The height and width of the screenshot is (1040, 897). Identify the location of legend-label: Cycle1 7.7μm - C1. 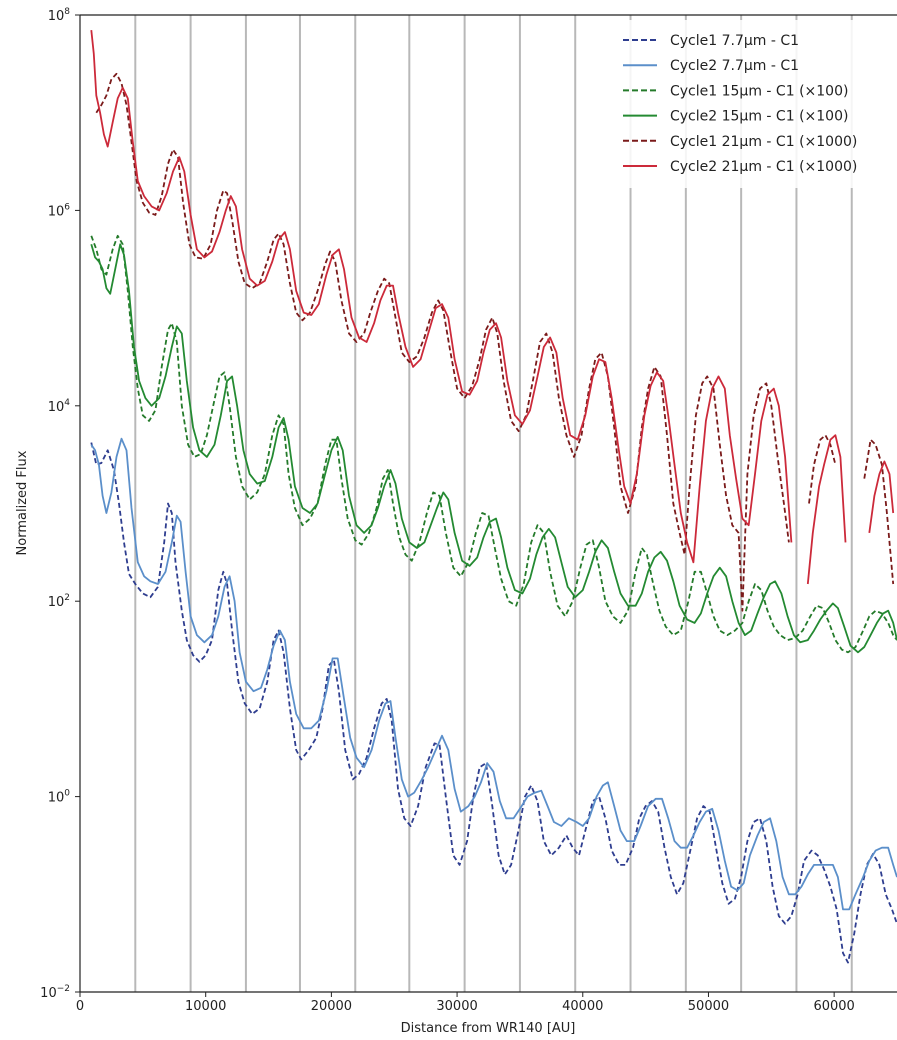
(734, 41).